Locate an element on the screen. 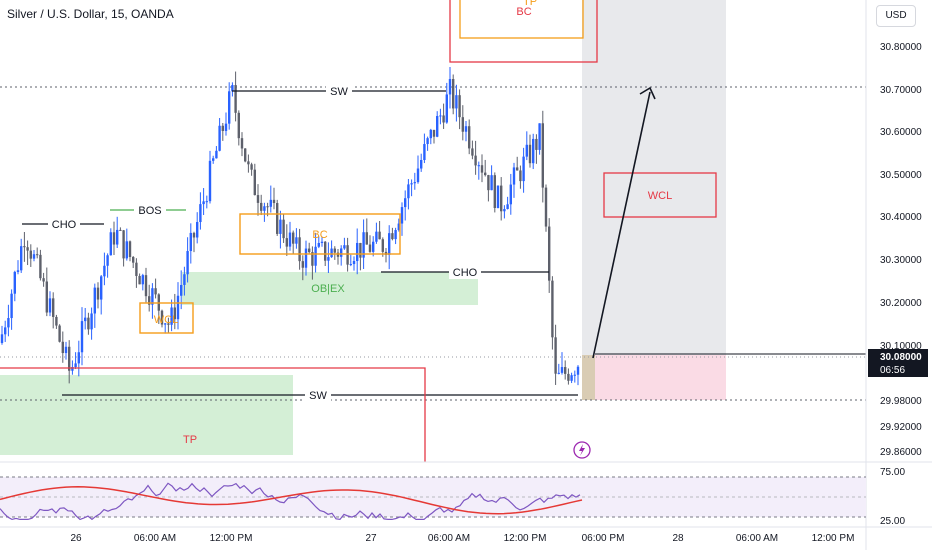  bc-mid-label: BC is located at coordinates (319, 235).